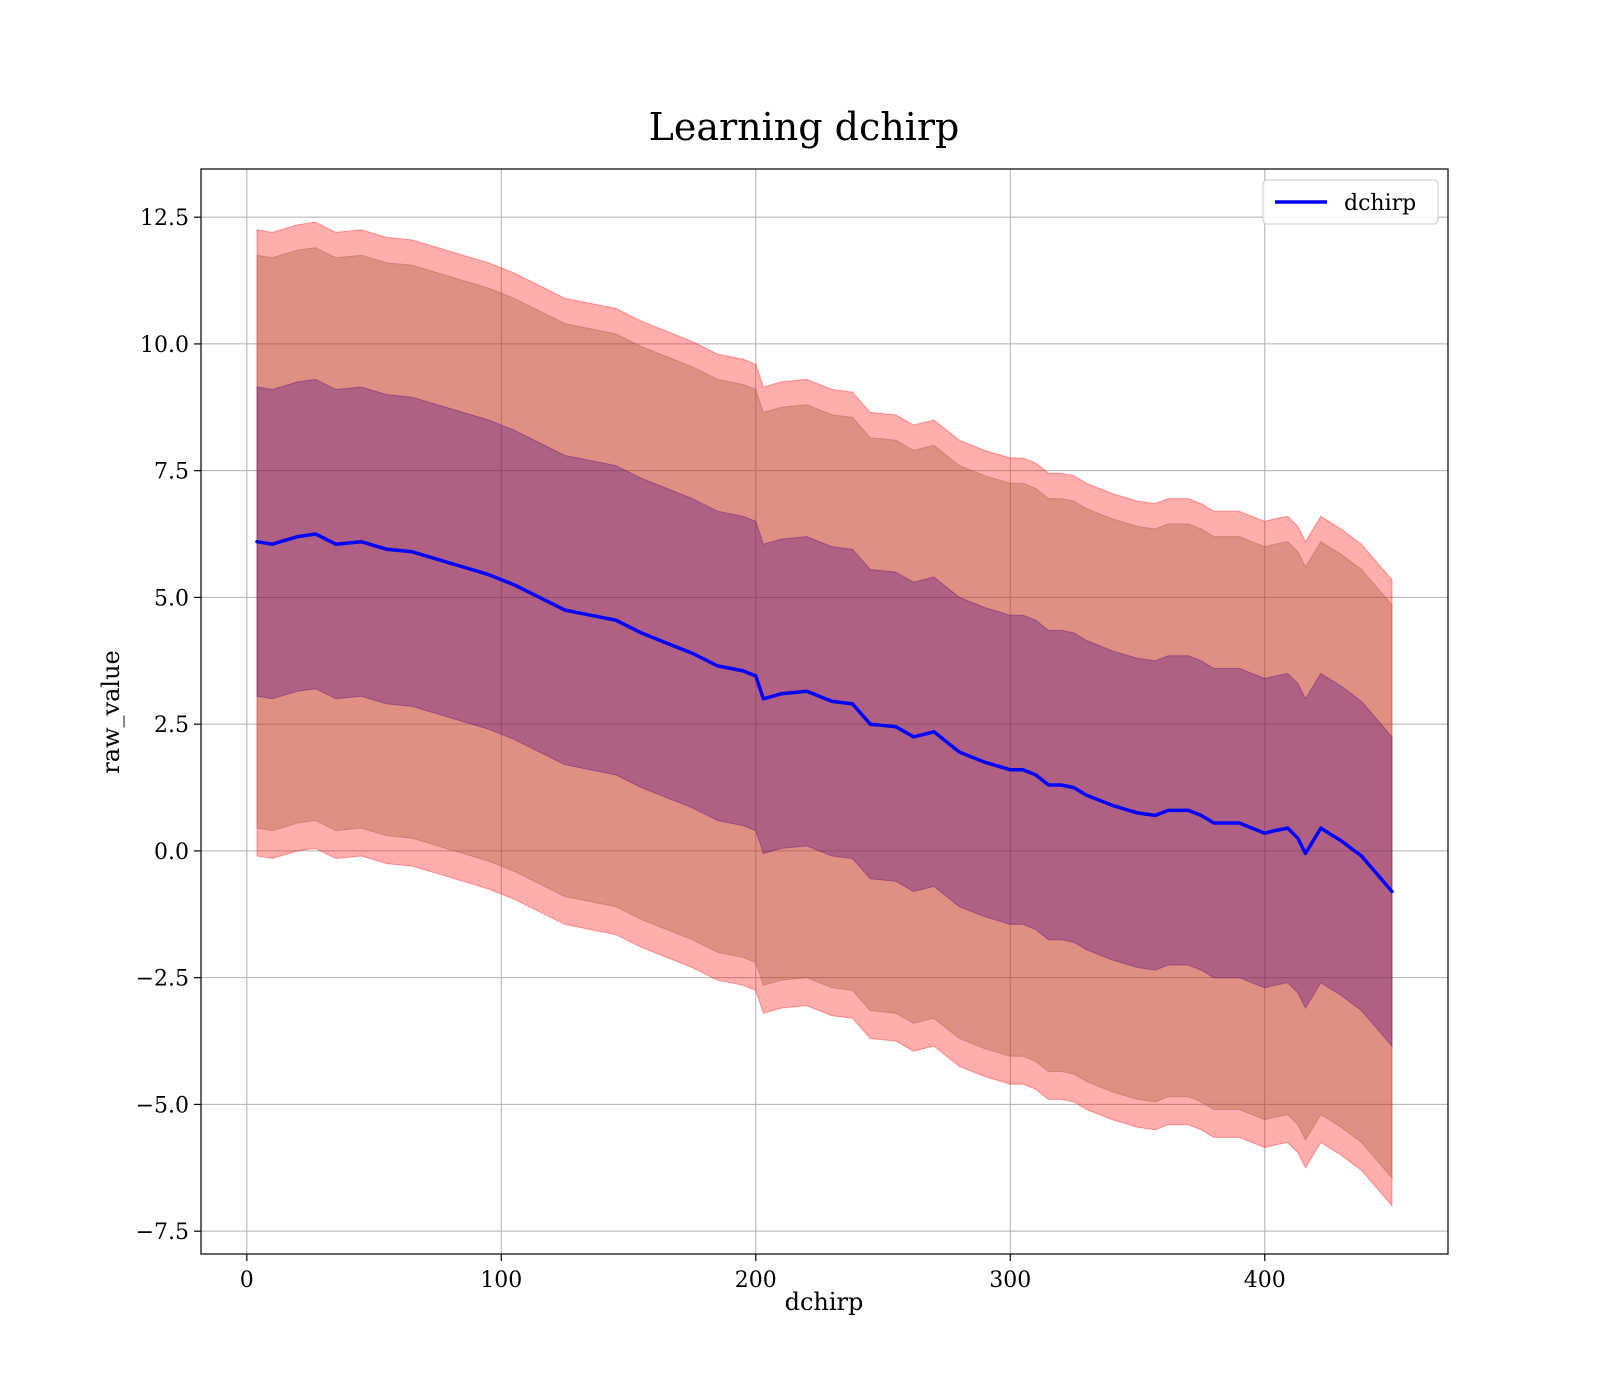  What do you see at coordinates (164, 345) in the screenshot?
I see `y-tick-label: 10.0` at bounding box center [164, 345].